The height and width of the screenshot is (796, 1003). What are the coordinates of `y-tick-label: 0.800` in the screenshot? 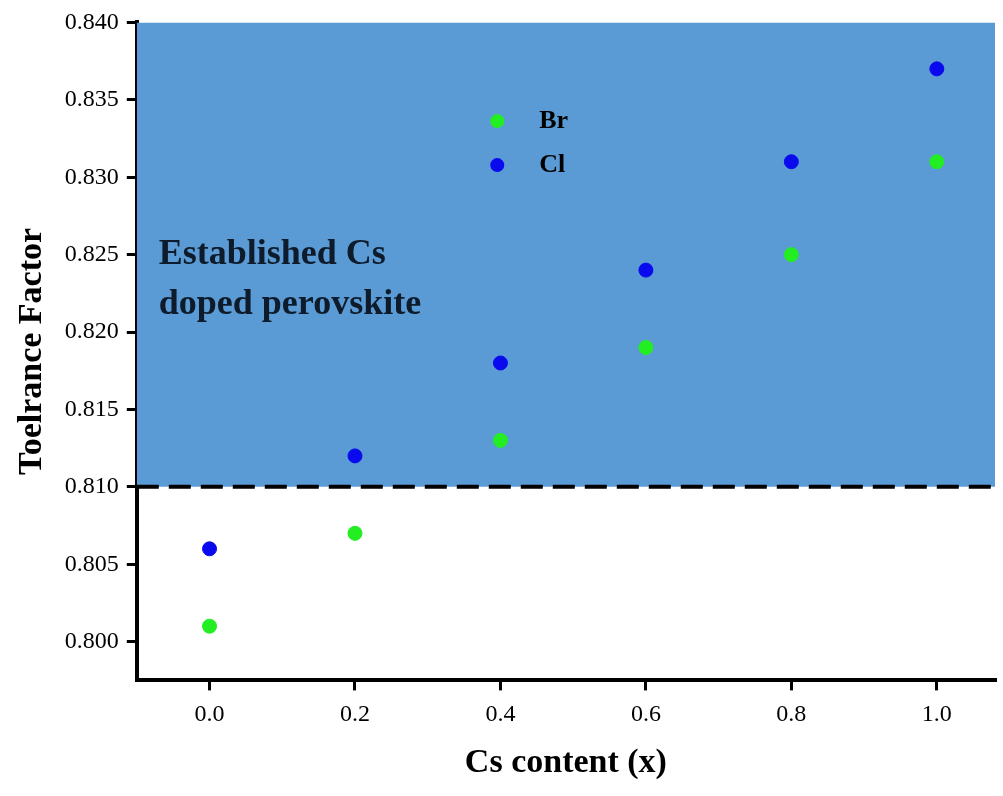 It's located at (91, 639).